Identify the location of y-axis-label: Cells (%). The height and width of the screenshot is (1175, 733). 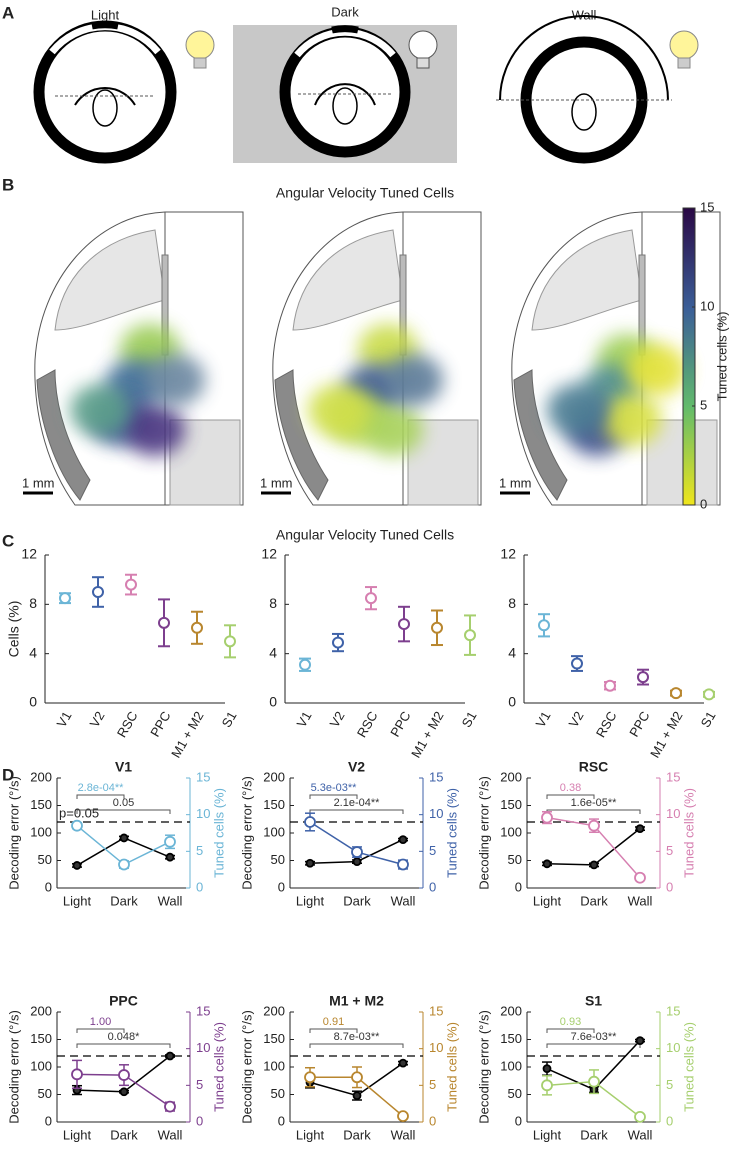
(14, 629).